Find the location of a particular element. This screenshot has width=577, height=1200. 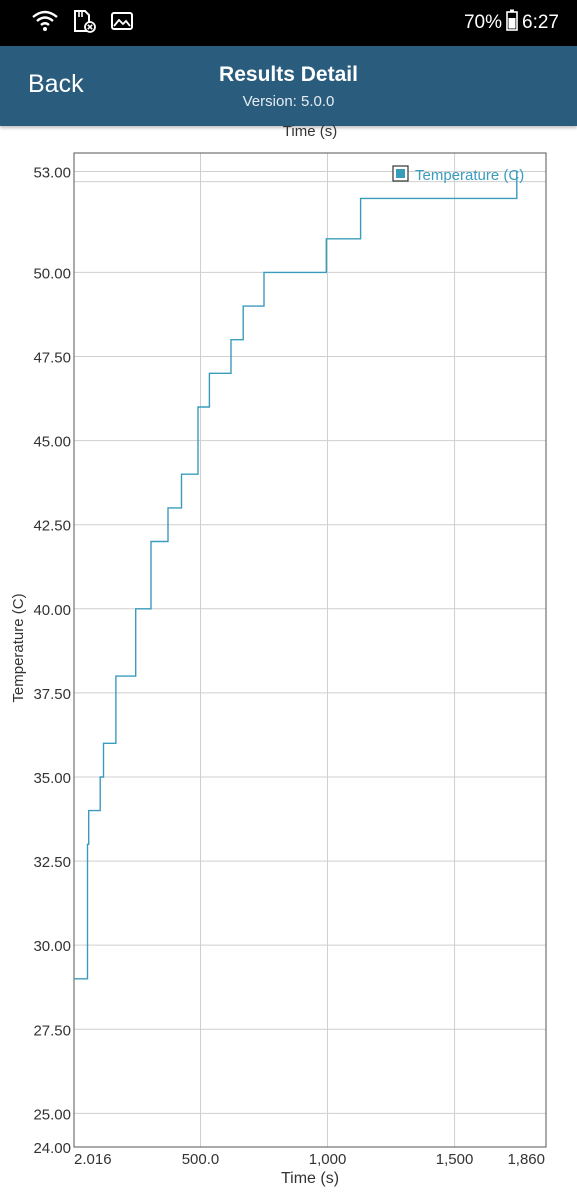

x-tick-label: 2.016 is located at coordinates (93, 1159).